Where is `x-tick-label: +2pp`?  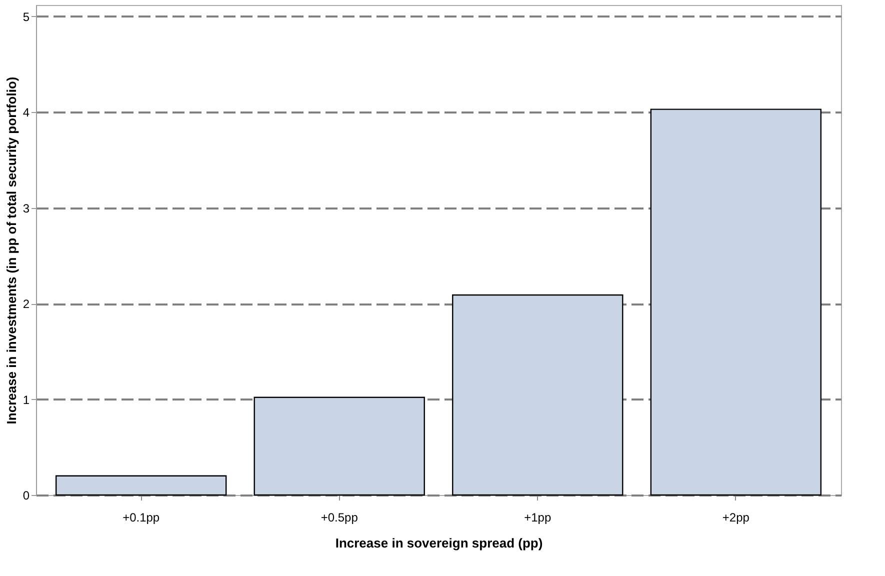 x-tick-label: +2pp is located at coordinates (736, 517).